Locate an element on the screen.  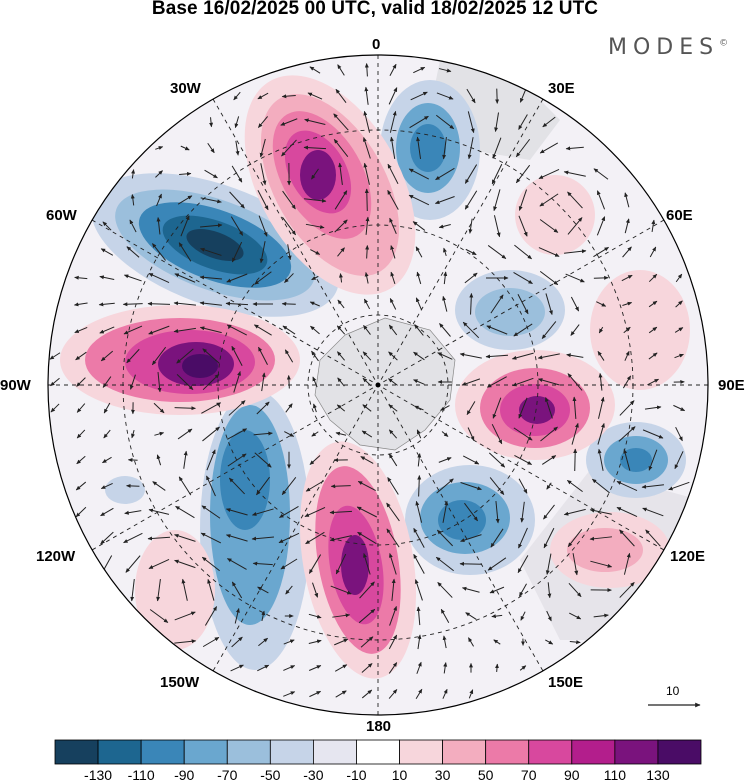
lon-label-60e: 60E is located at coordinates (679, 215).